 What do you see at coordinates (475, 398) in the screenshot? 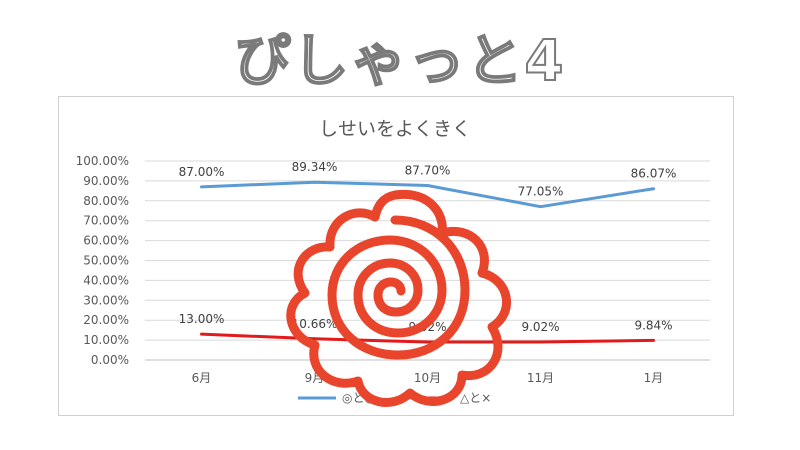
I see `legend-label: △と×` at bounding box center [475, 398].